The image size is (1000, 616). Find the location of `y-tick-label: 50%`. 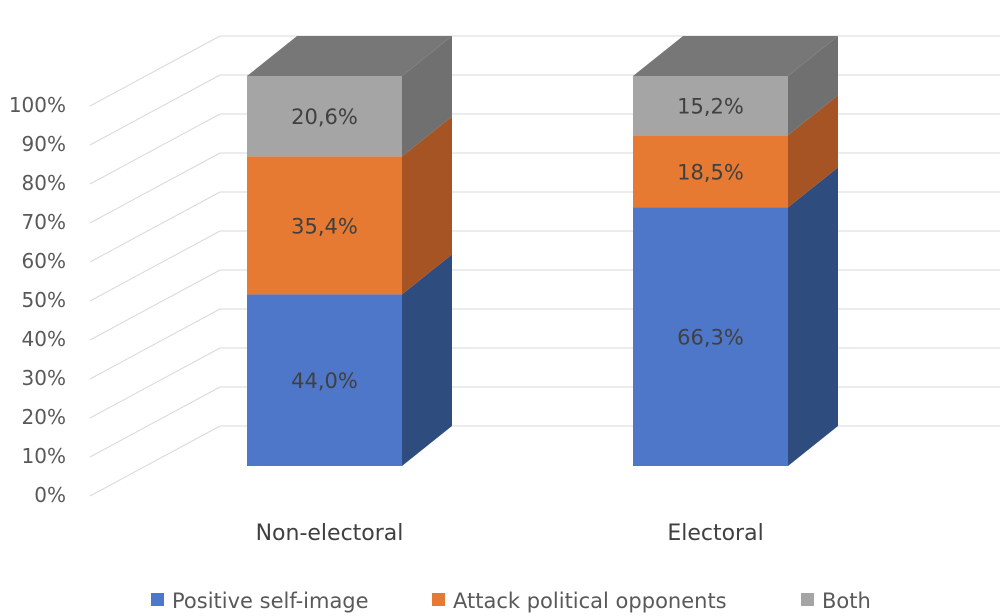

y-tick-label: 50% is located at coordinates (44, 300).